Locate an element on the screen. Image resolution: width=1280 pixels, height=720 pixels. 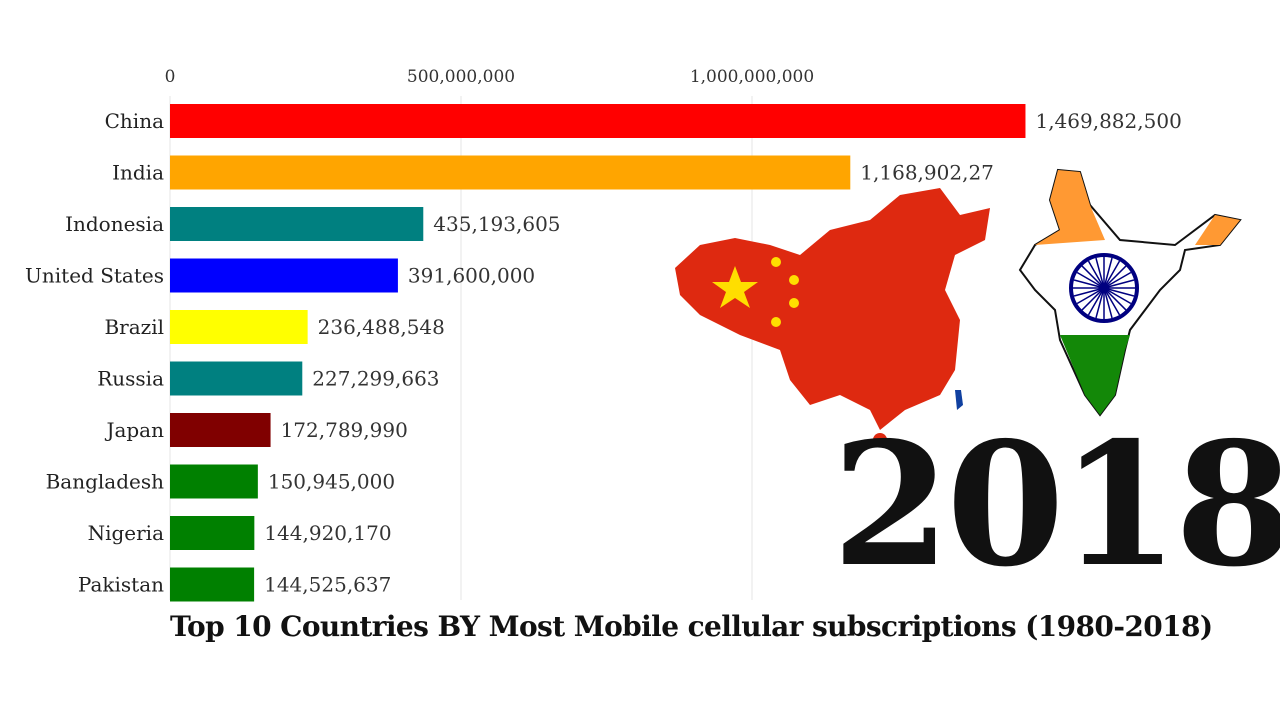
value-label: 435,193,605 is located at coordinates (496, 224).